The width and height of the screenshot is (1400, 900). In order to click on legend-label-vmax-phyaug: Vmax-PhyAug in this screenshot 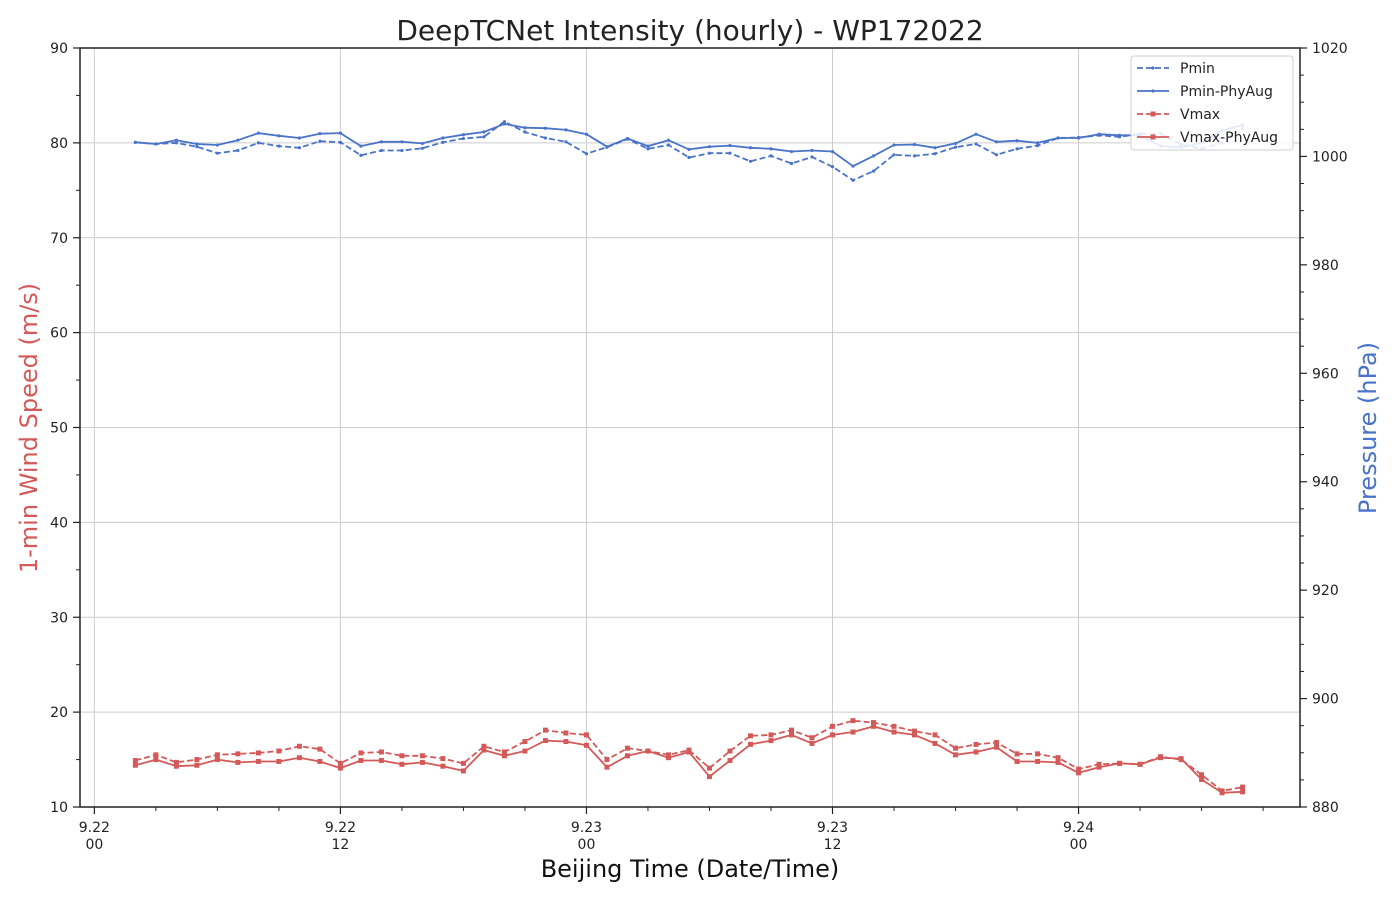, I will do `click(1229, 138)`.